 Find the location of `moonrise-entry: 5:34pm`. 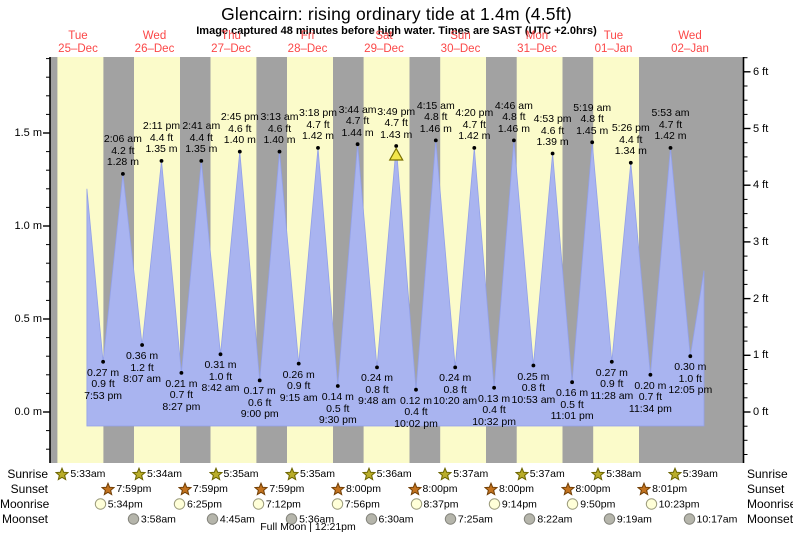

moonrise-entry: 5:34pm is located at coordinates (118, 504).